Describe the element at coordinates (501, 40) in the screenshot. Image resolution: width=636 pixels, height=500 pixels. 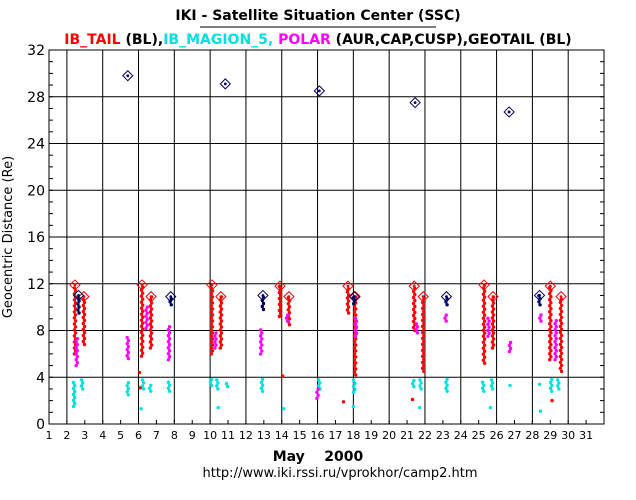
I see `subtitle-part-5: GEOTAIL` at that location.